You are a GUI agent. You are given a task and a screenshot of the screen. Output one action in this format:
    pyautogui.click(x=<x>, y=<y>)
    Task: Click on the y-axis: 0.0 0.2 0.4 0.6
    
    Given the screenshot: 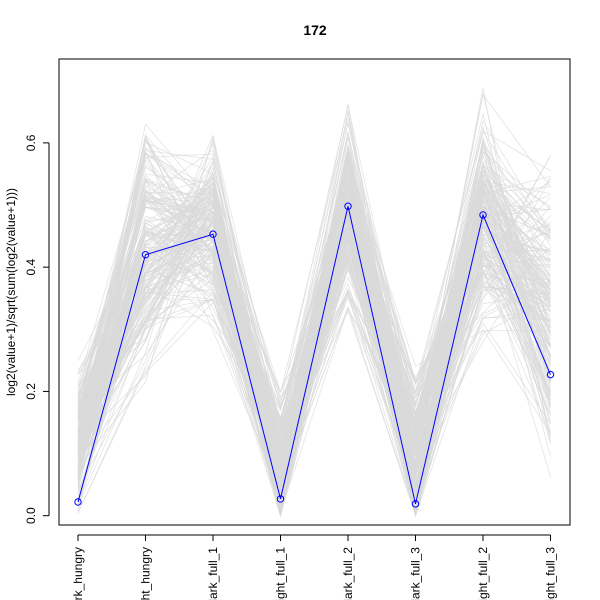 What is the action you would take?
    pyautogui.click(x=37, y=329)
    